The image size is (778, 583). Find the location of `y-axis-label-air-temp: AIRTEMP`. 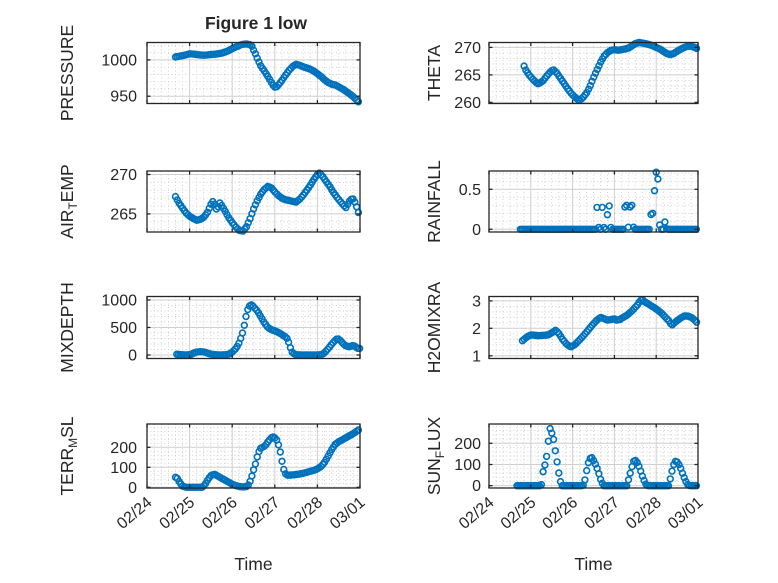

y-axis-label-air-temp: AIRTEMP is located at coordinates (68, 201).